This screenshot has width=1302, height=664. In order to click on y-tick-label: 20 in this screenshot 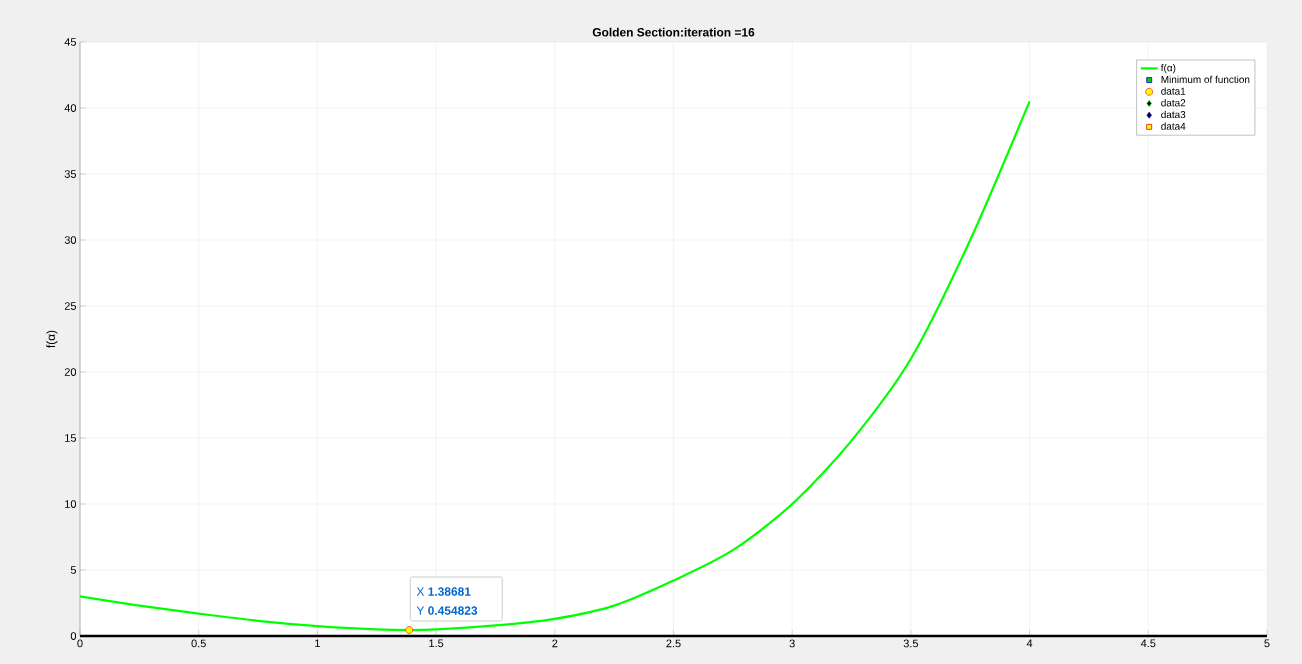, I will do `click(70, 372)`.